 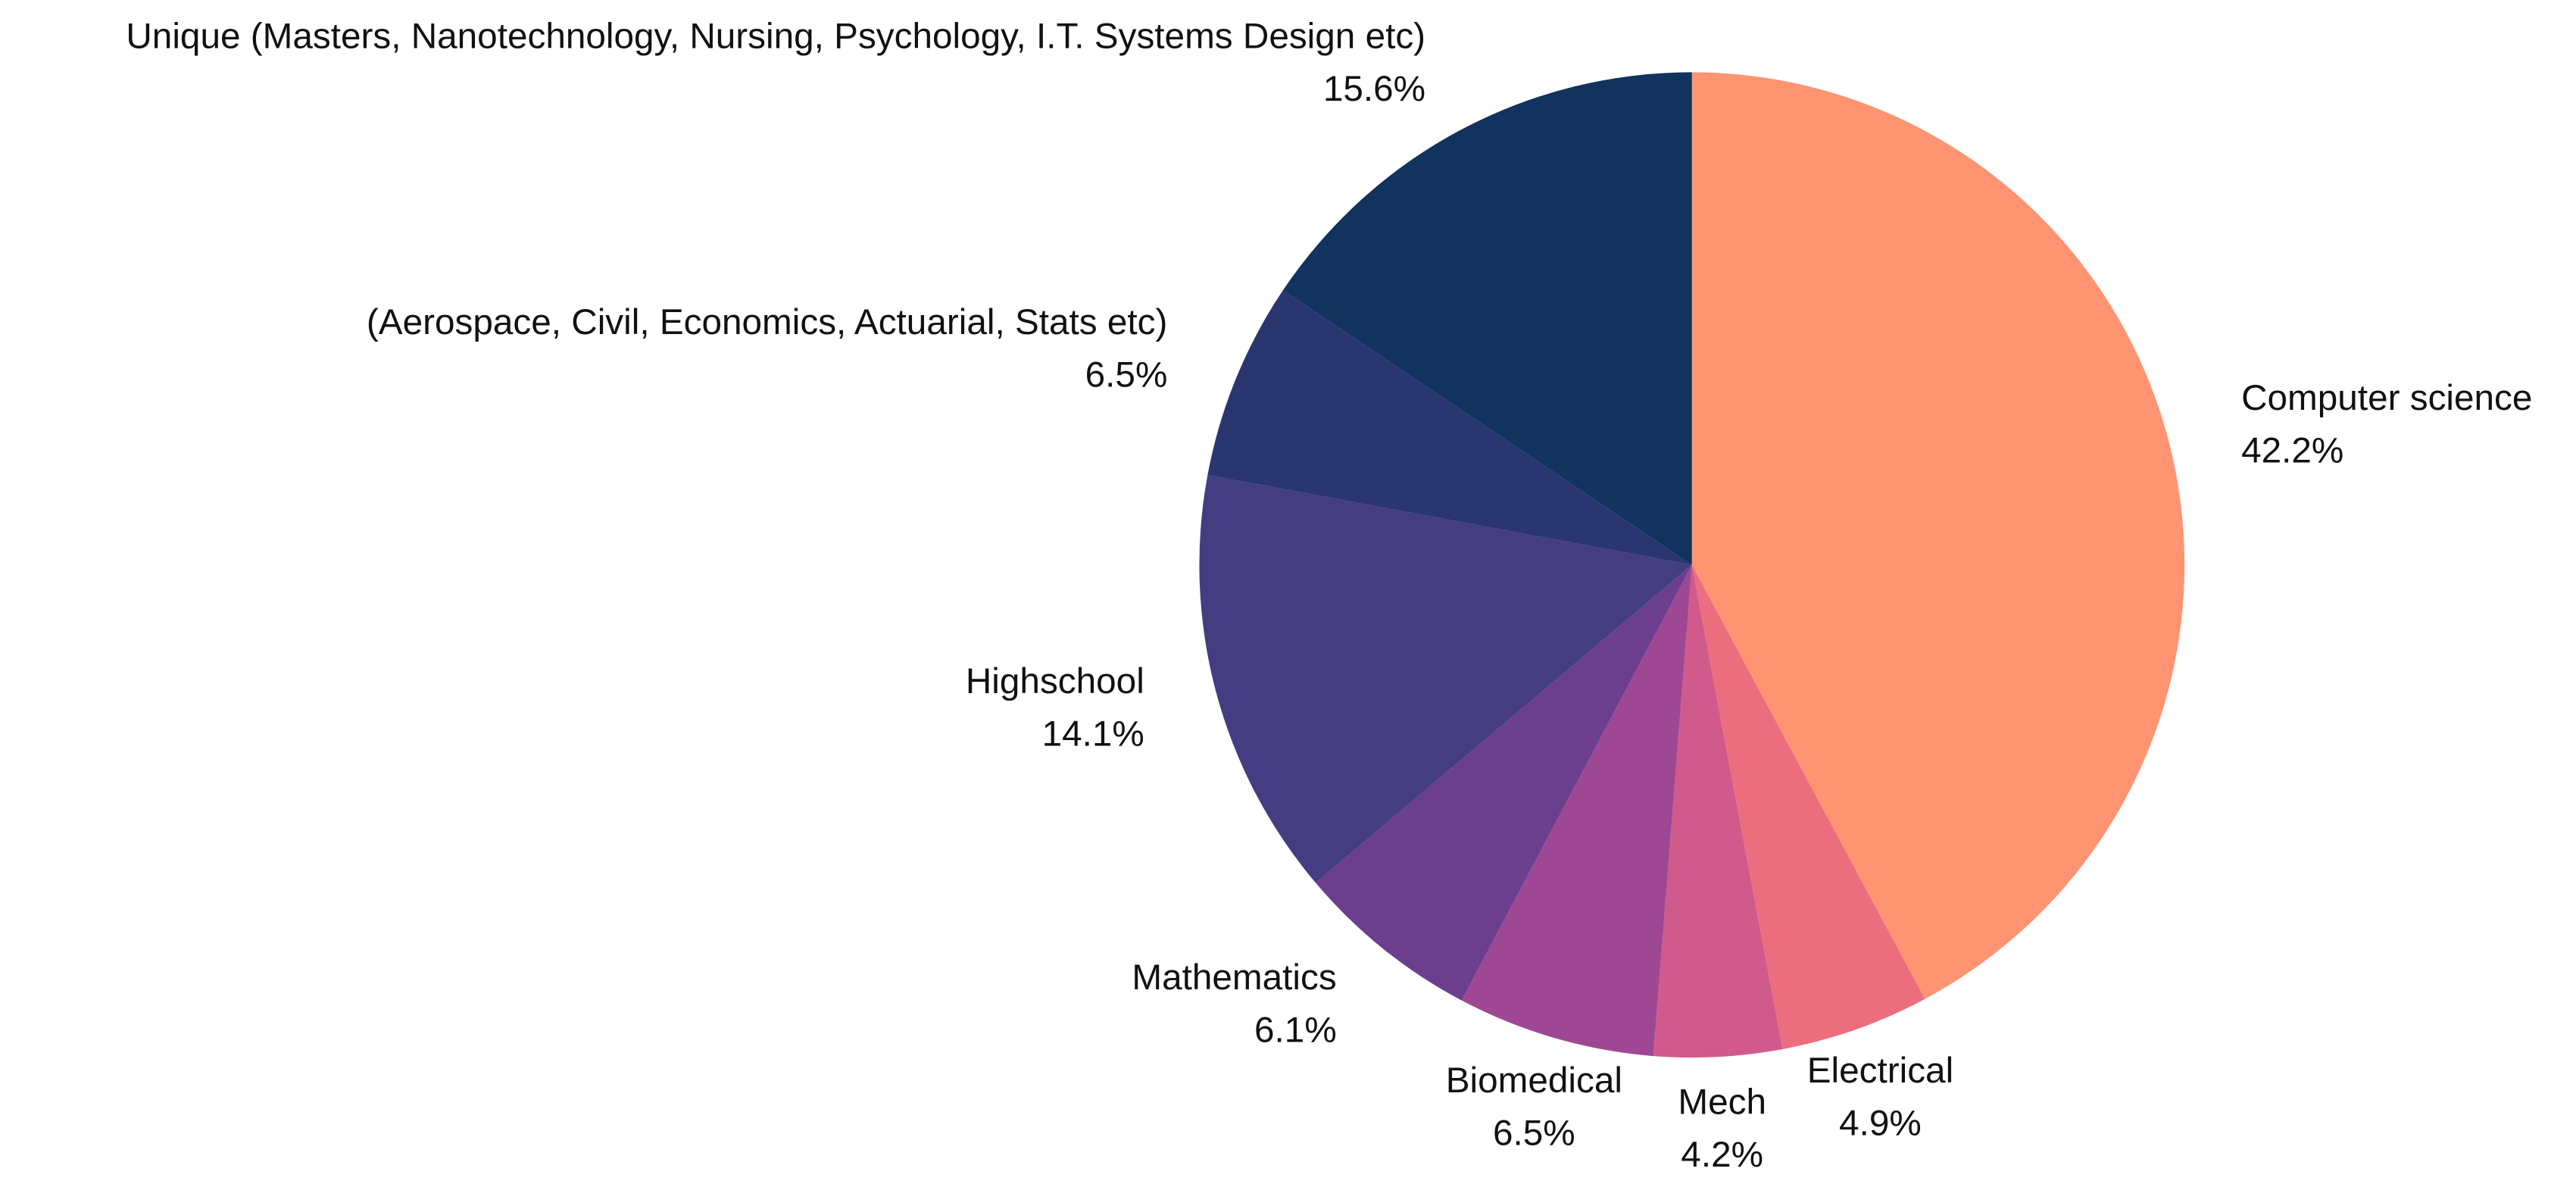 I want to click on slice-label: Mathematics, so click(x=1234, y=978).